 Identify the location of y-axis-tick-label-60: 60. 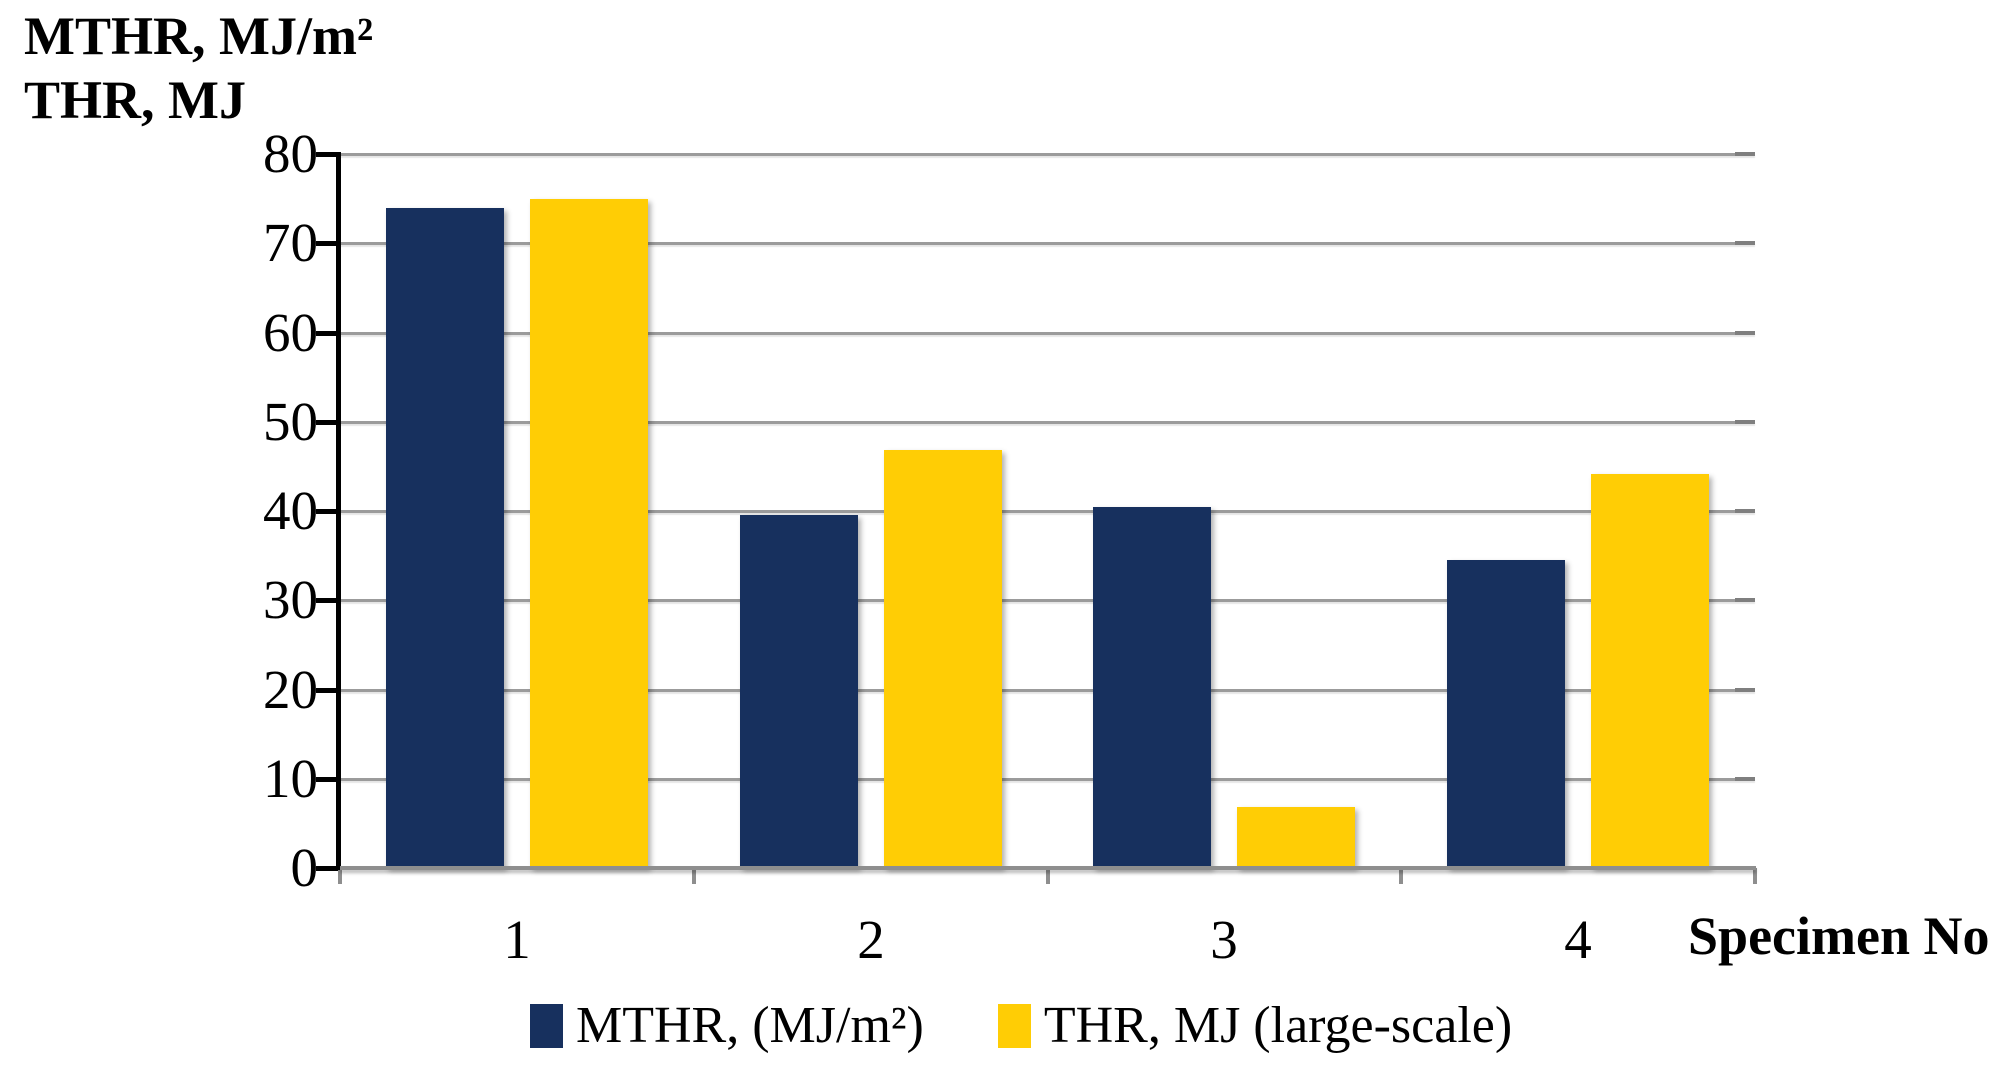
(290, 332).